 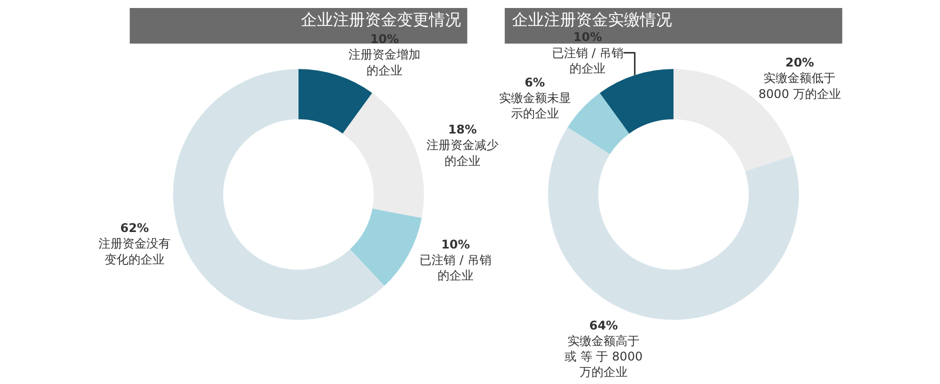 What do you see at coordinates (592, 19) in the screenshot?
I see `chart-title: 企业注册资金实缴情况` at bounding box center [592, 19].